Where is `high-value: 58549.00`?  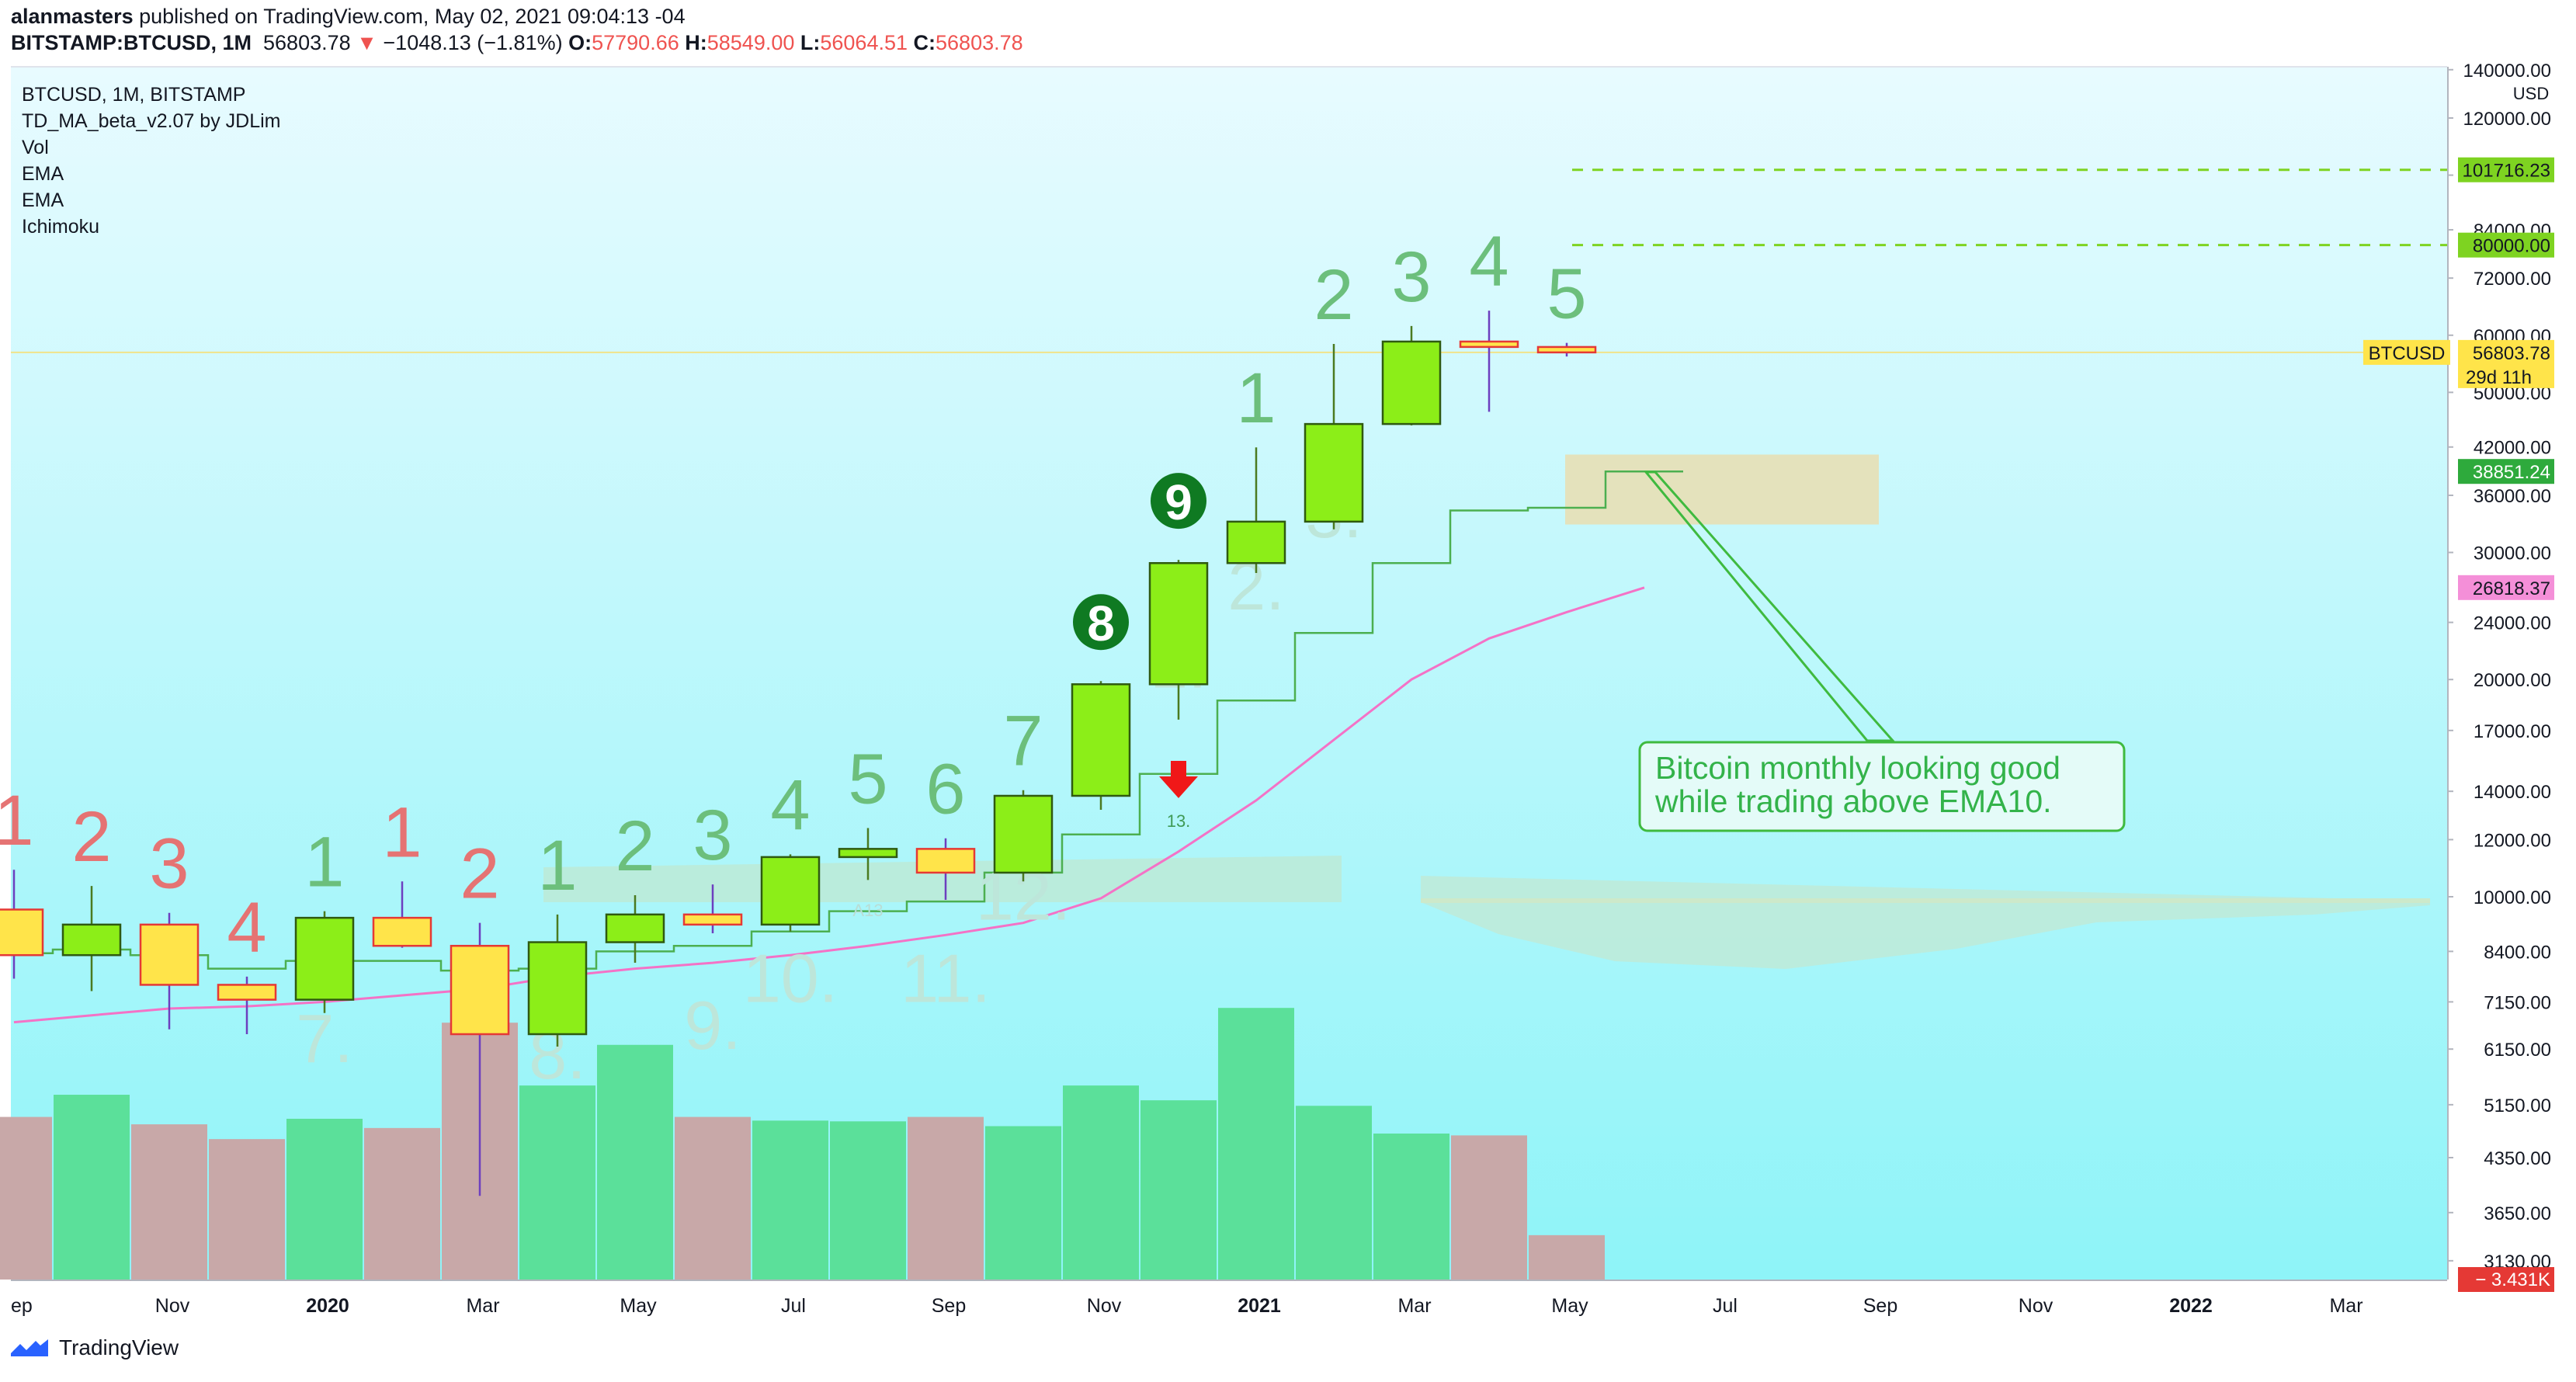 high-value: 58549.00 is located at coordinates (750, 42).